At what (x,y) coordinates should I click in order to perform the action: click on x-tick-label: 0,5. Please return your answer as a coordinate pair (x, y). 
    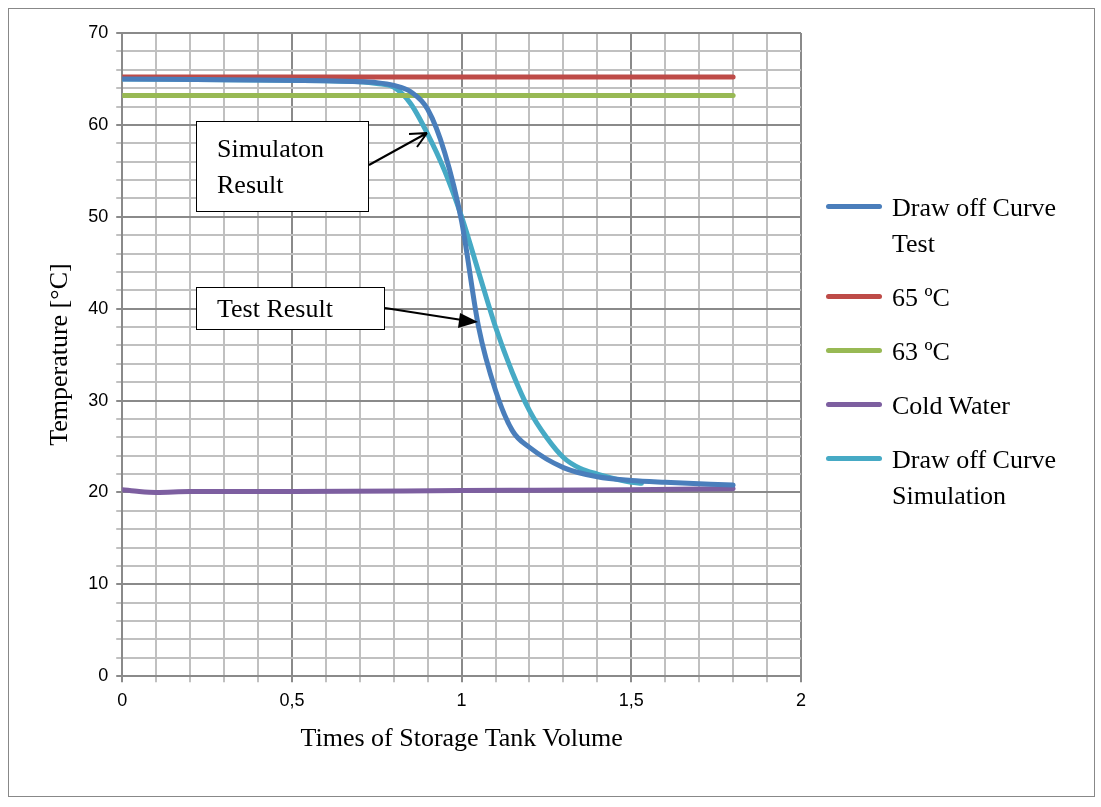
    Looking at the image, I should click on (292, 699).